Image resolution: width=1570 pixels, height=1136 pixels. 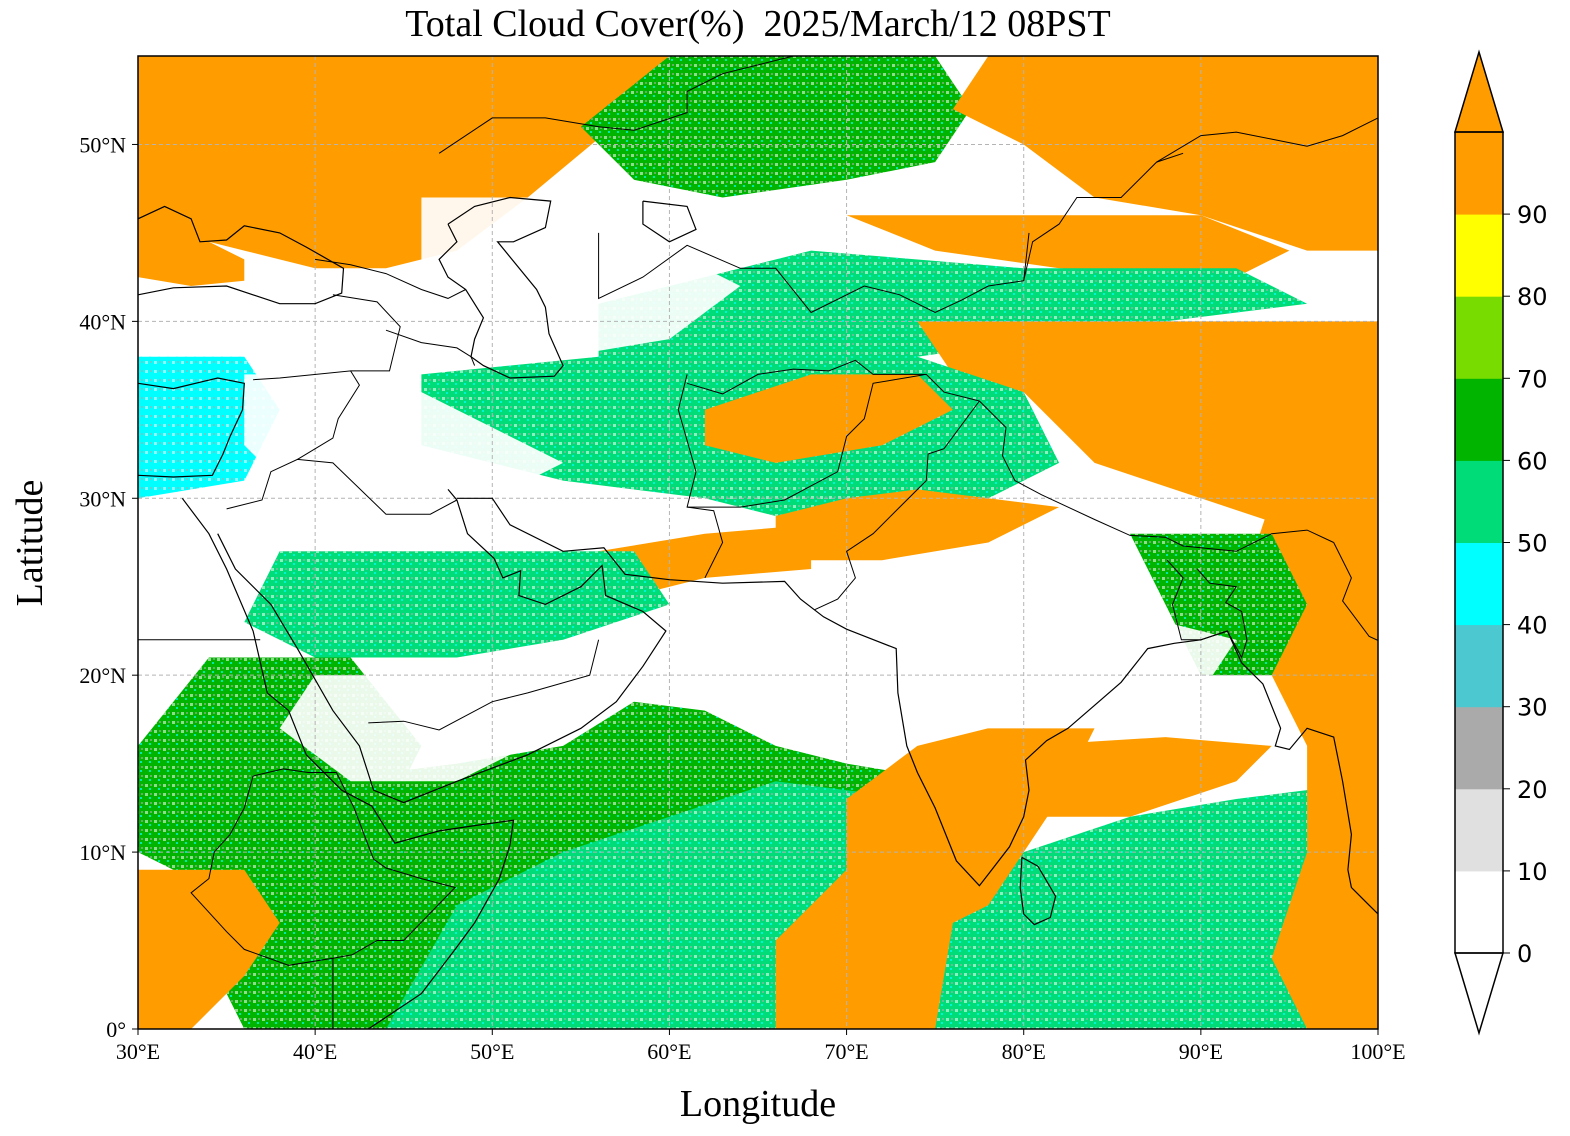 What do you see at coordinates (102, 675) in the screenshot?
I see `y-tick-label: 20°N` at bounding box center [102, 675].